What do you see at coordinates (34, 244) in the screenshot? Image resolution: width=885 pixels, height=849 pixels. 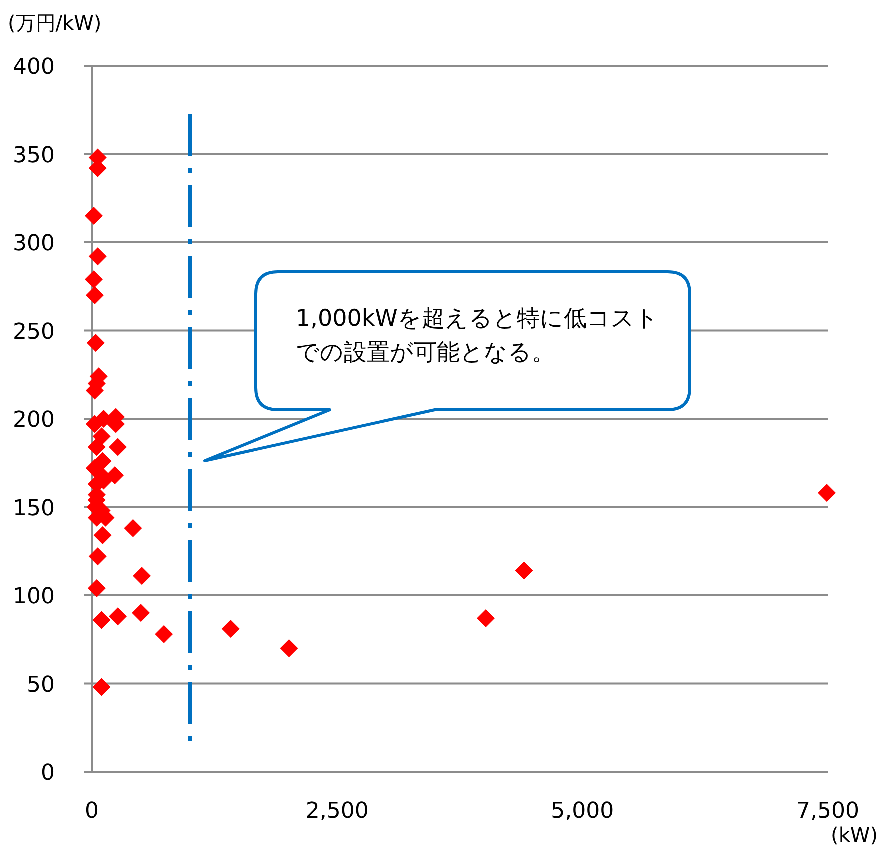 I see `y-tick-label: 300` at bounding box center [34, 244].